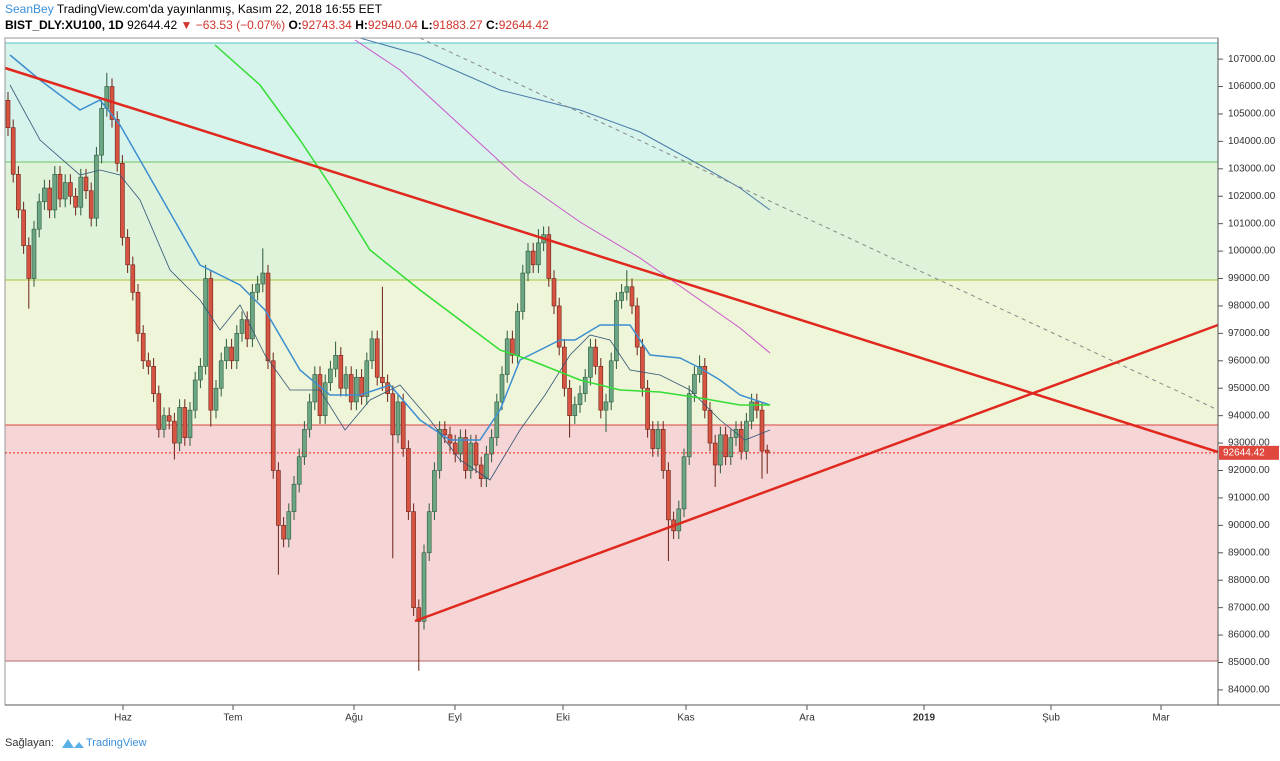 This screenshot has height=761, width=1280. Describe the element at coordinates (1252, 114) in the screenshot. I see `y-tick-label: 105000.00` at that location.